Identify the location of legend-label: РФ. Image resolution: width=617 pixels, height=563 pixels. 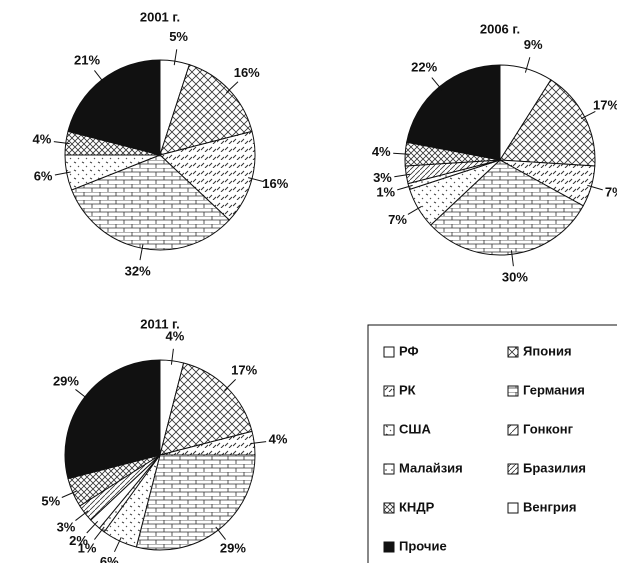
(409, 350).